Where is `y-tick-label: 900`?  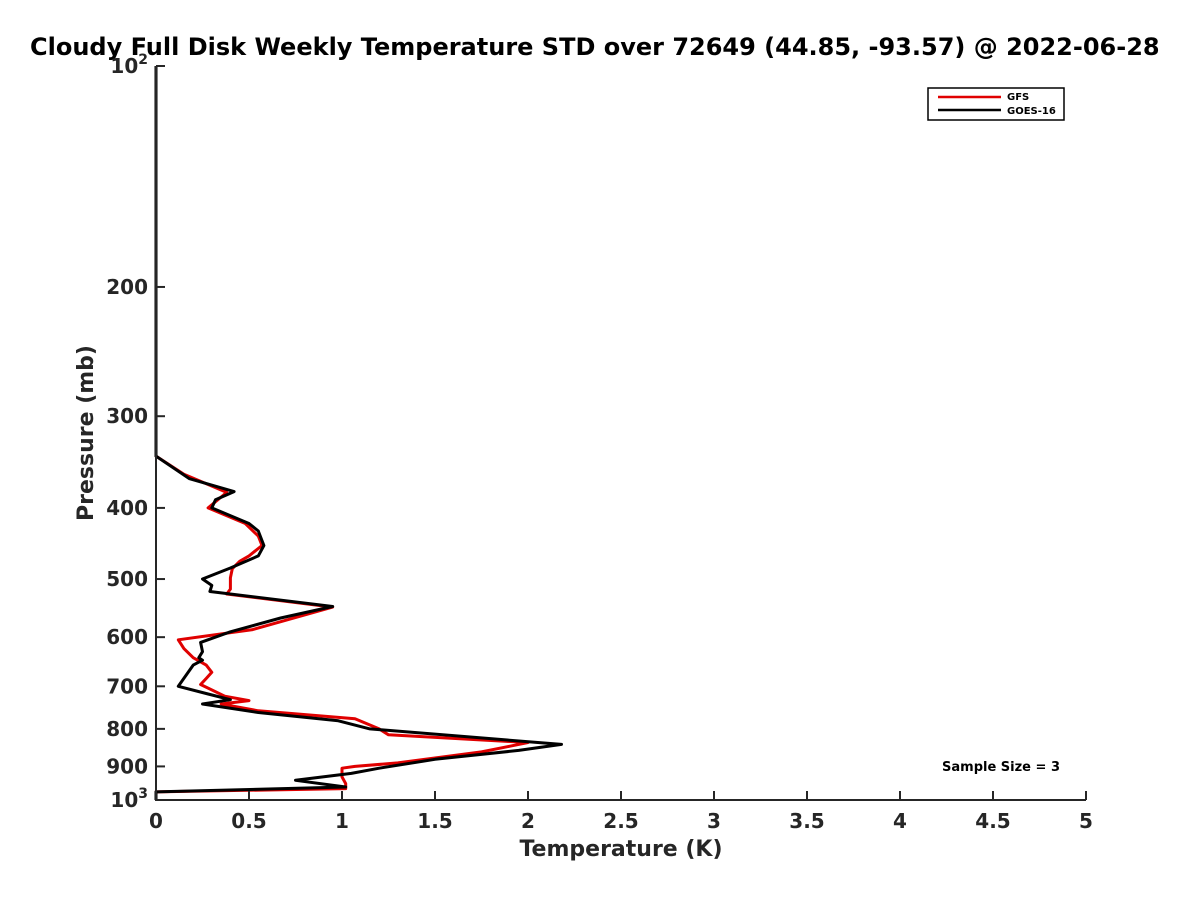 y-tick-label: 900 is located at coordinates (127, 766).